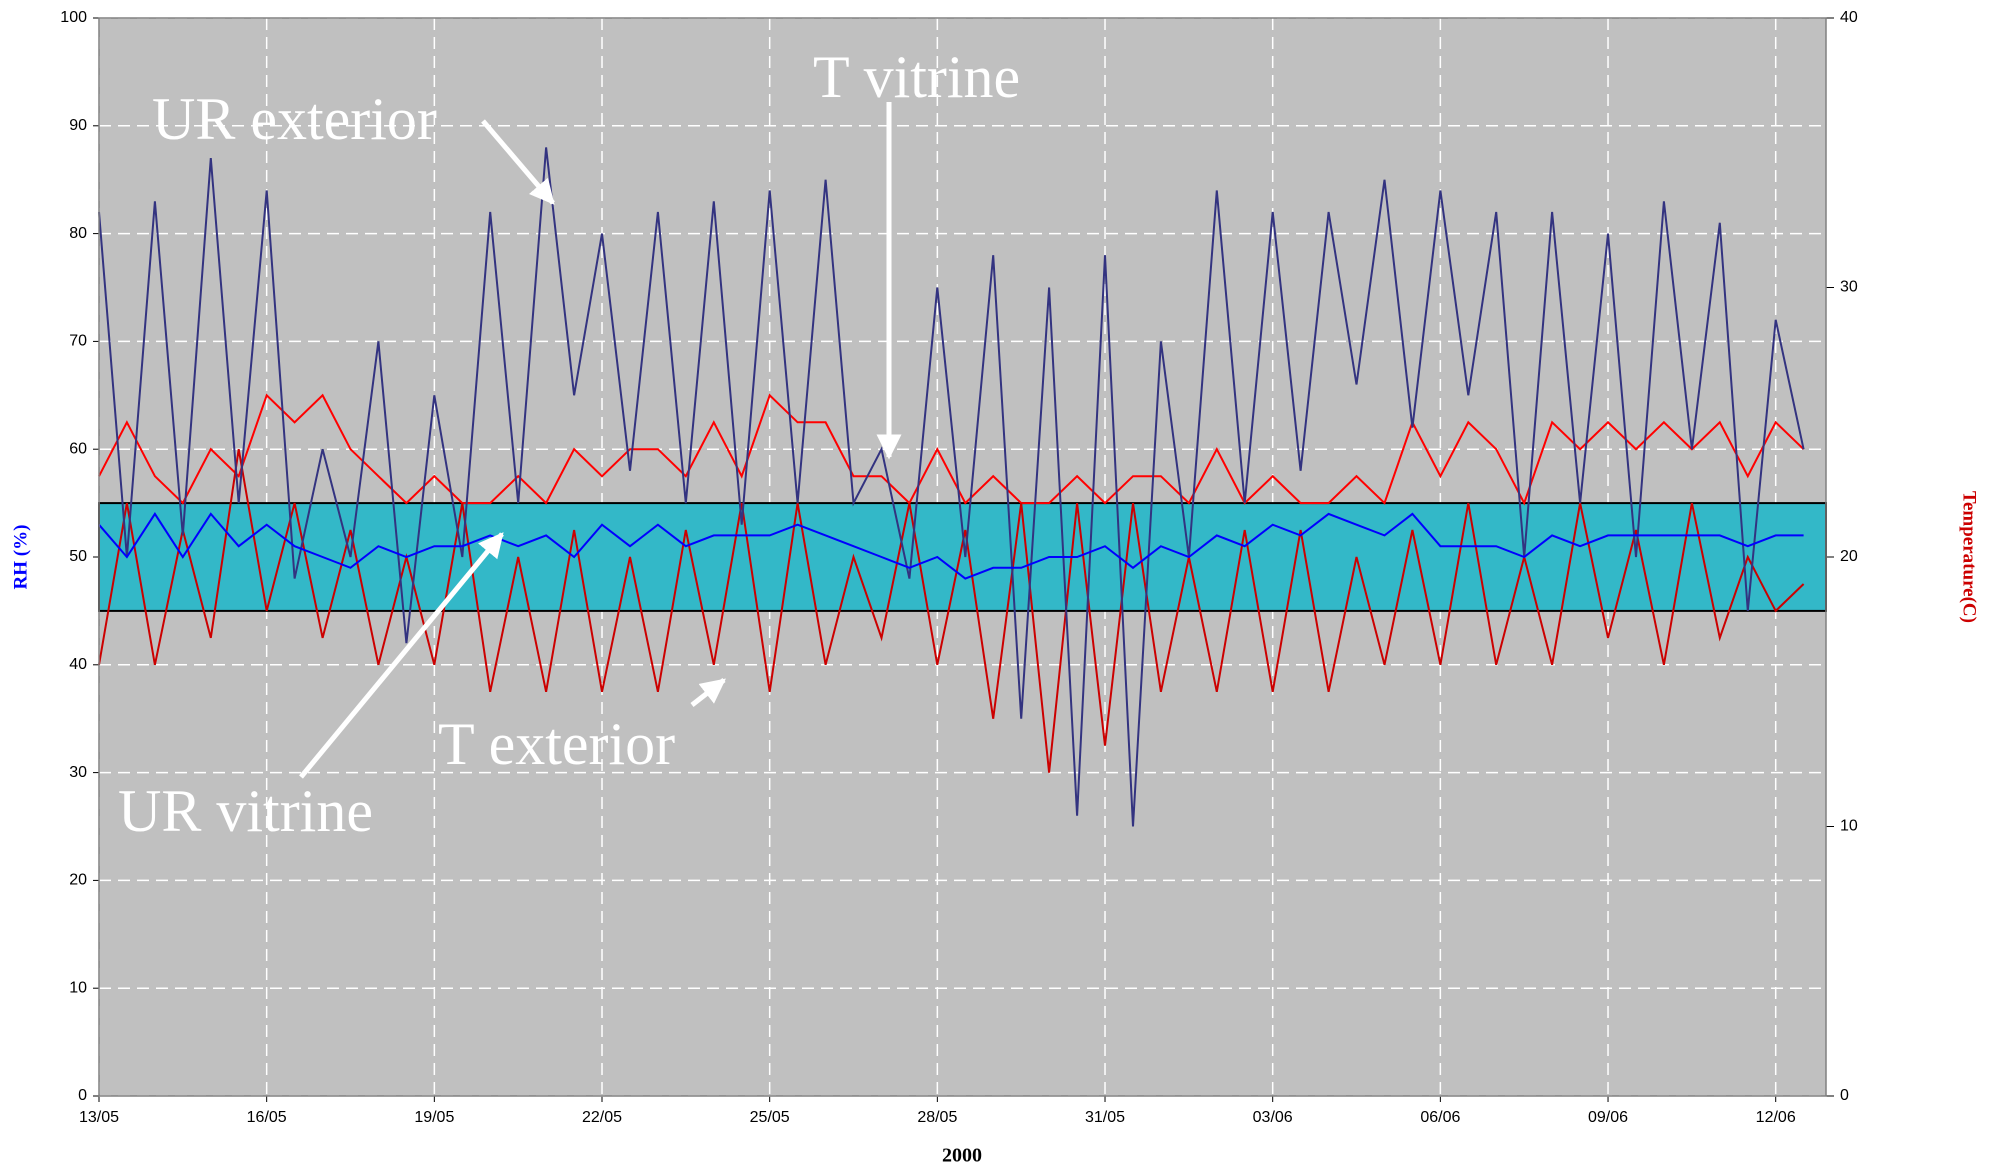 The image size is (1992, 1171). Describe the element at coordinates (78, 233) in the screenshot. I see `y-tick-label: 80` at that location.